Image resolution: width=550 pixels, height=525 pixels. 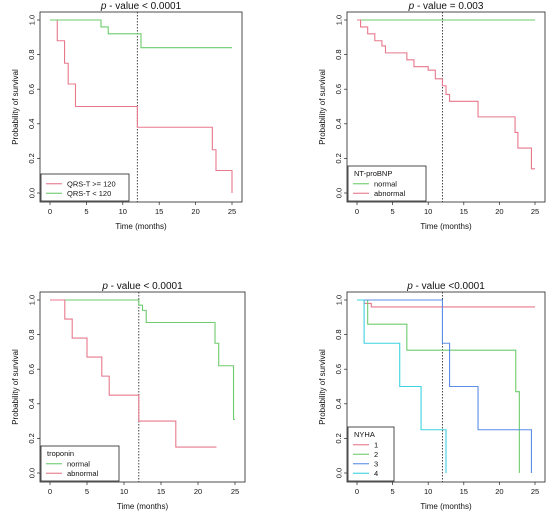 What do you see at coordinates (449, 6) in the screenshot?
I see `title-rest: - value = 0.003` at bounding box center [449, 6].